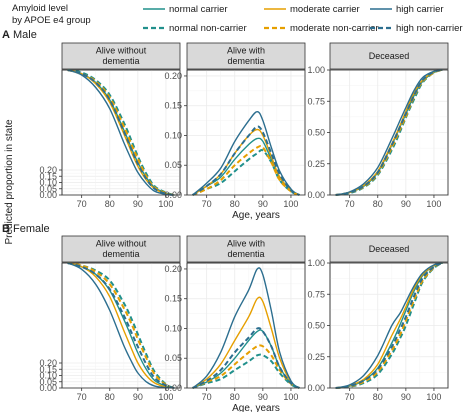  What do you see at coordinates (6, 35) in the screenshot?
I see `row-tag-a: A` at bounding box center [6, 35].